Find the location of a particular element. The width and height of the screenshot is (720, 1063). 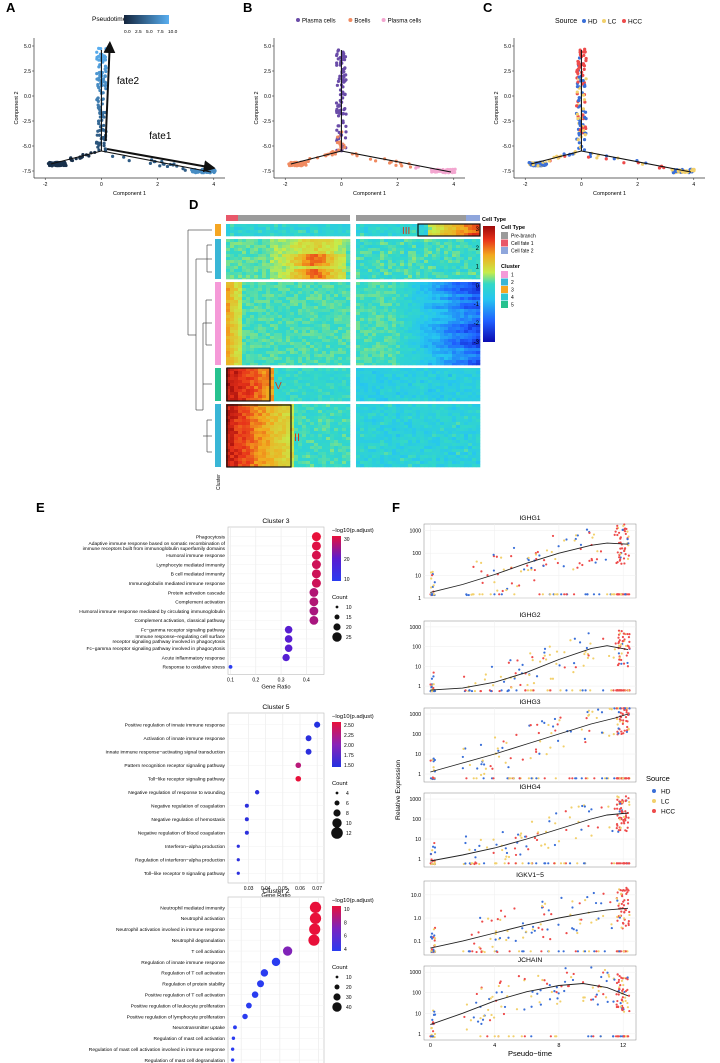

x-axis-label: Component 1 is located at coordinates (369, 194).